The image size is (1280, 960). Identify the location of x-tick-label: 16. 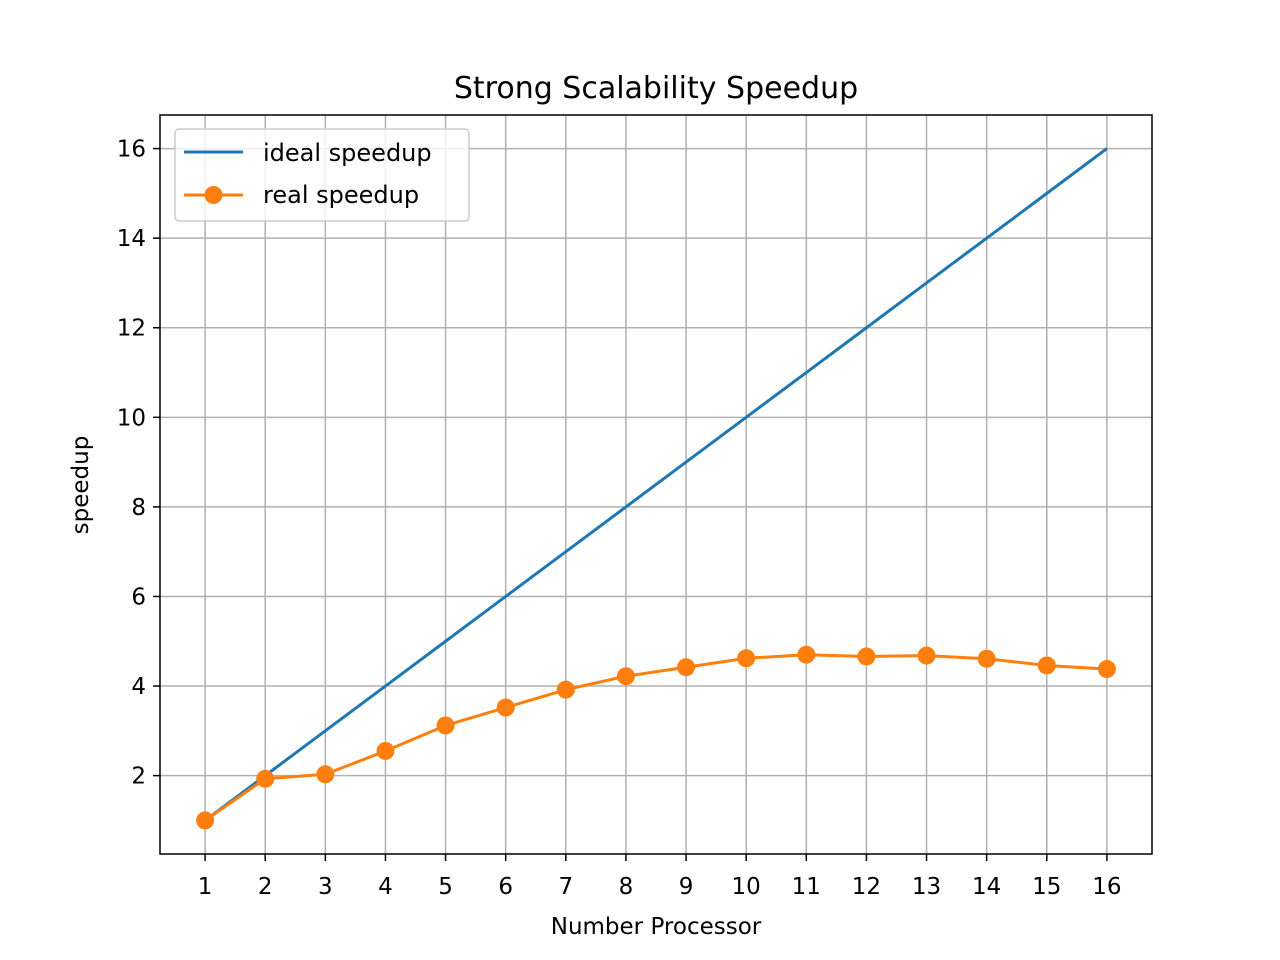
(1106, 887).